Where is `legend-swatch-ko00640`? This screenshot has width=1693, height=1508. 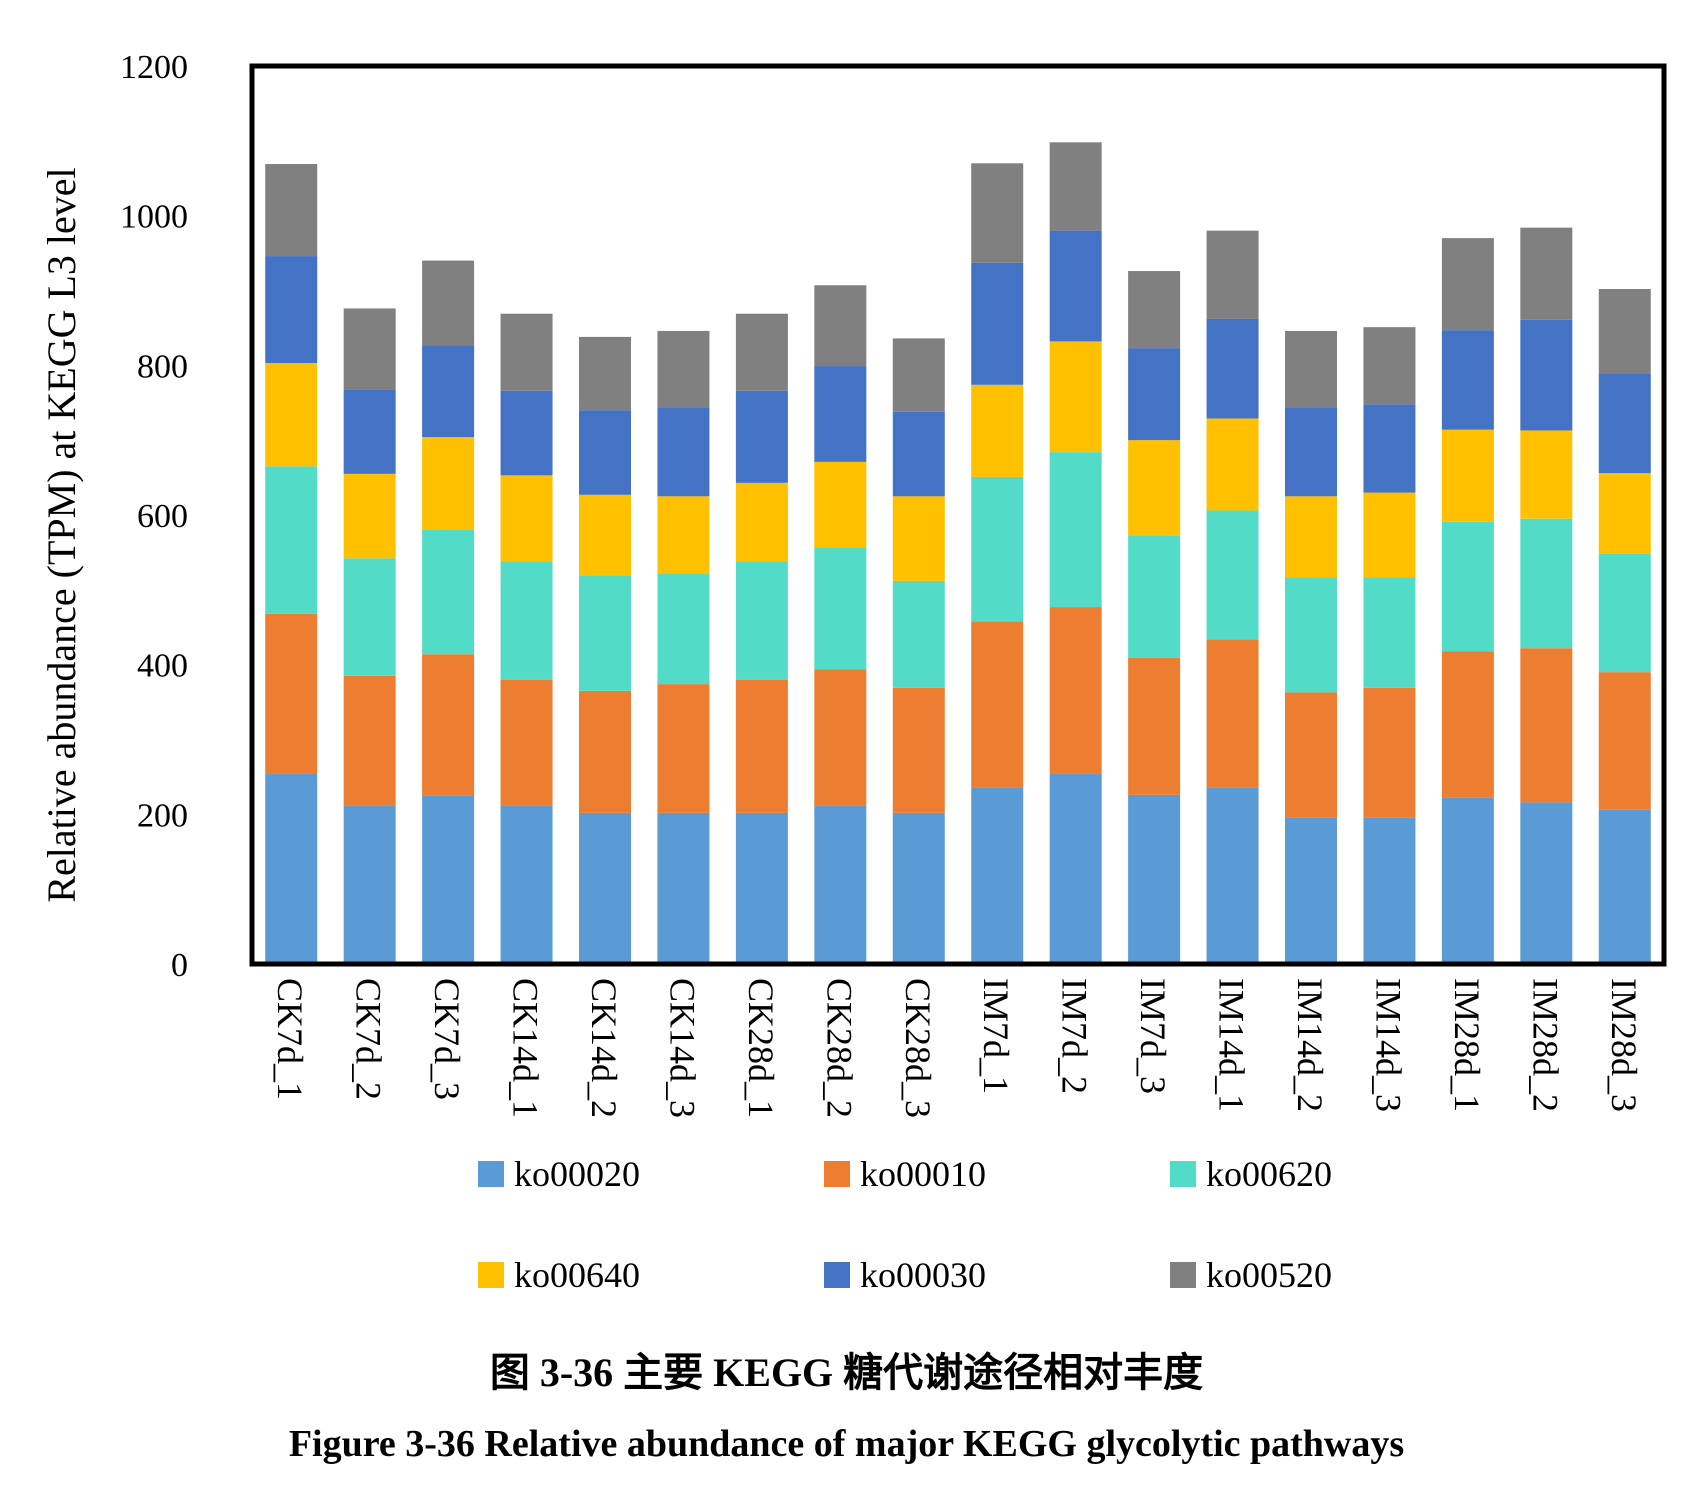 legend-swatch-ko00640 is located at coordinates (491, 1275).